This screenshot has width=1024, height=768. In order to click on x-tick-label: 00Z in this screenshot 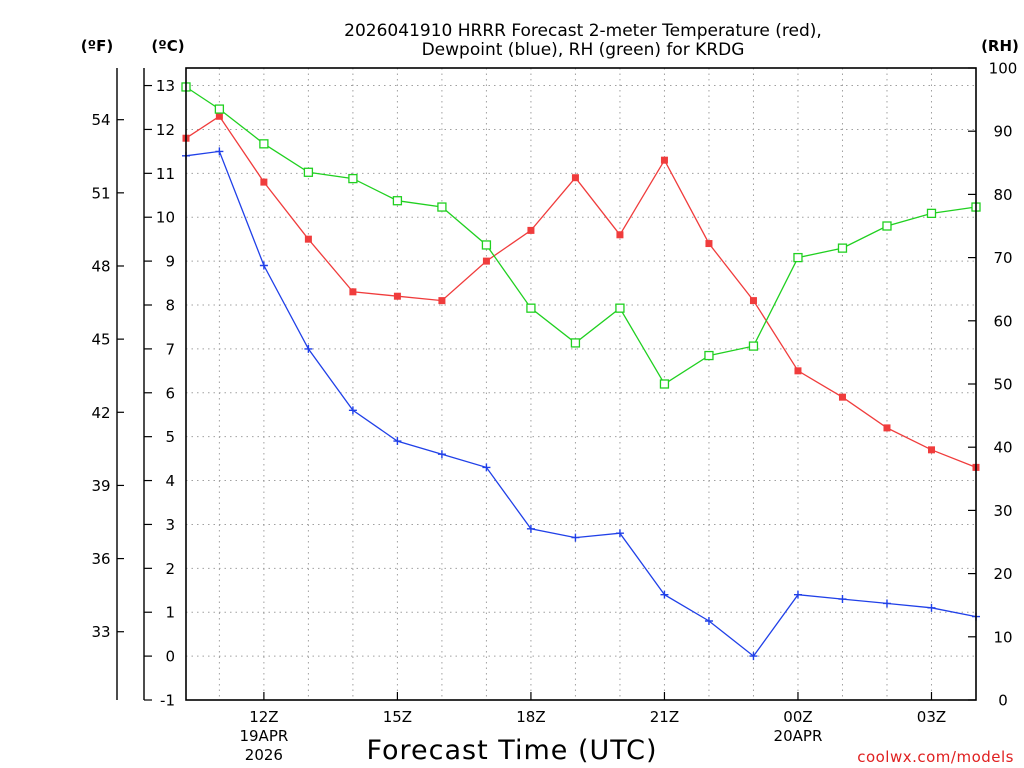, I will do `click(797, 717)`.